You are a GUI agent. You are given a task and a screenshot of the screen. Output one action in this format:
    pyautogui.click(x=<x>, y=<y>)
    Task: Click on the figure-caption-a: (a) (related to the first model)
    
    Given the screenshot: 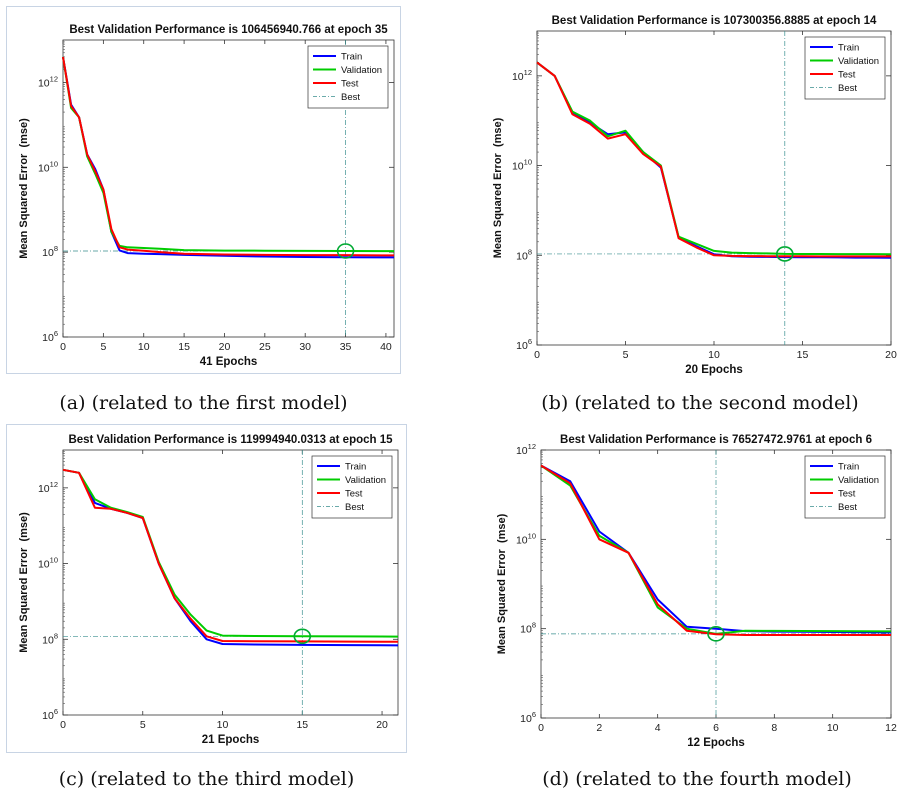 What is the action you would take?
    pyautogui.click(x=203, y=403)
    